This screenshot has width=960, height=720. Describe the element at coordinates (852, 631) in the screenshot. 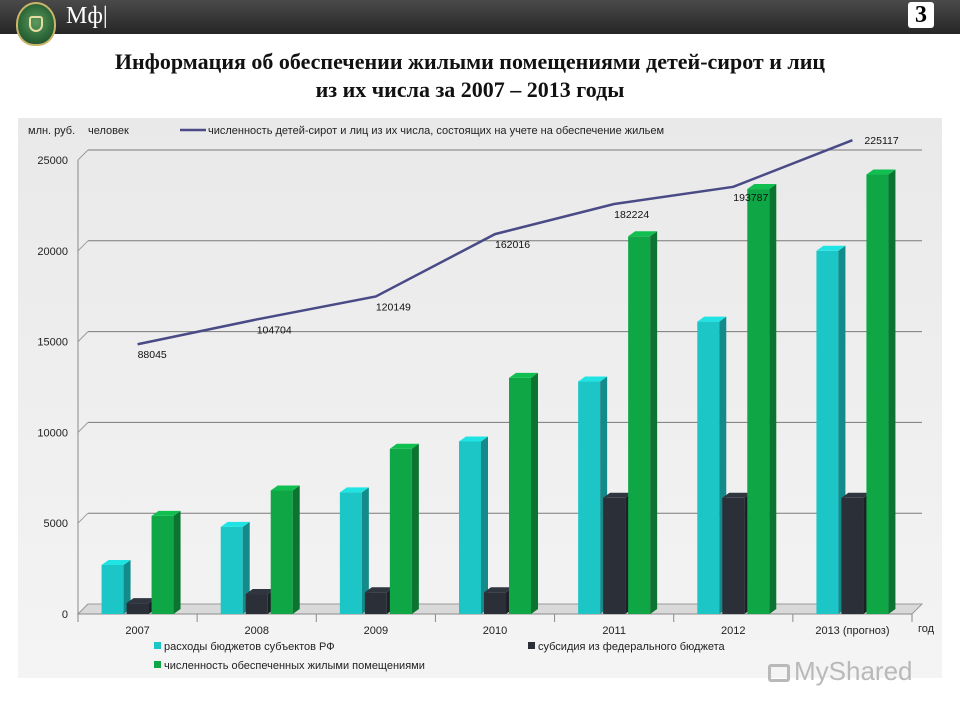

I see `x-tick-label: 2013 (прогноз)` at that location.